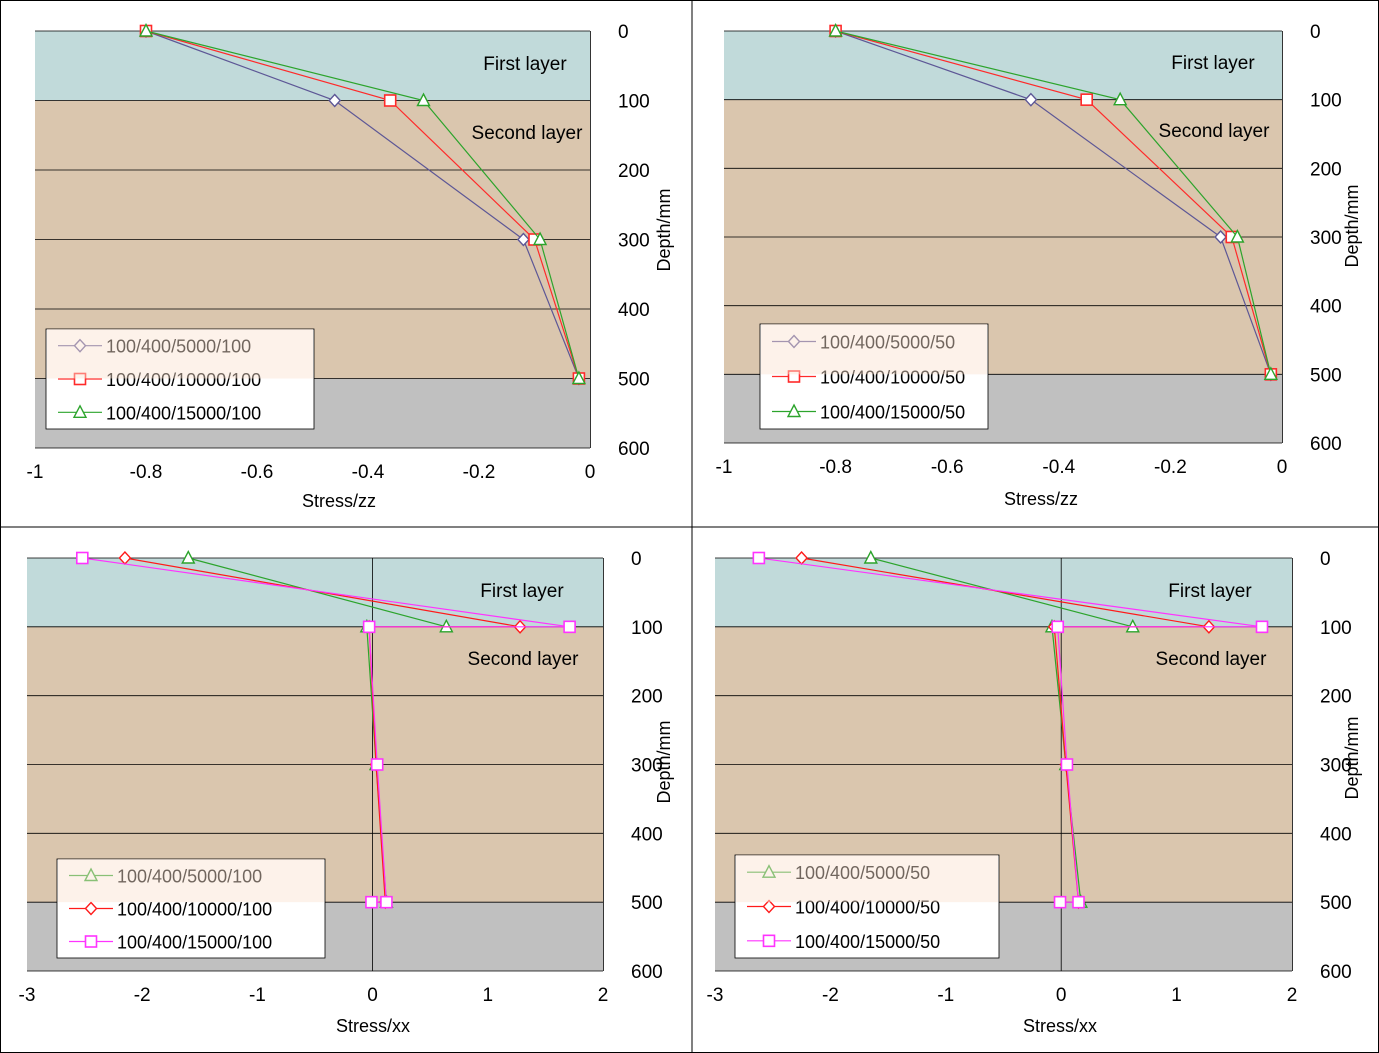 This screenshot has height=1053, width=1379. I want to click on x-tick-label: -0.4, so click(368, 472).